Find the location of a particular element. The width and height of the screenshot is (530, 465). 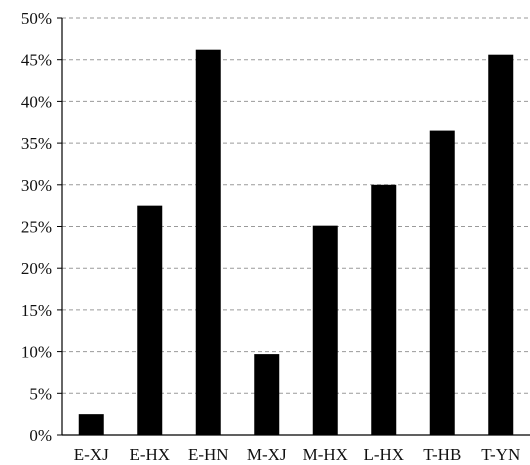

x-category-label: M-HX is located at coordinates (325, 454).